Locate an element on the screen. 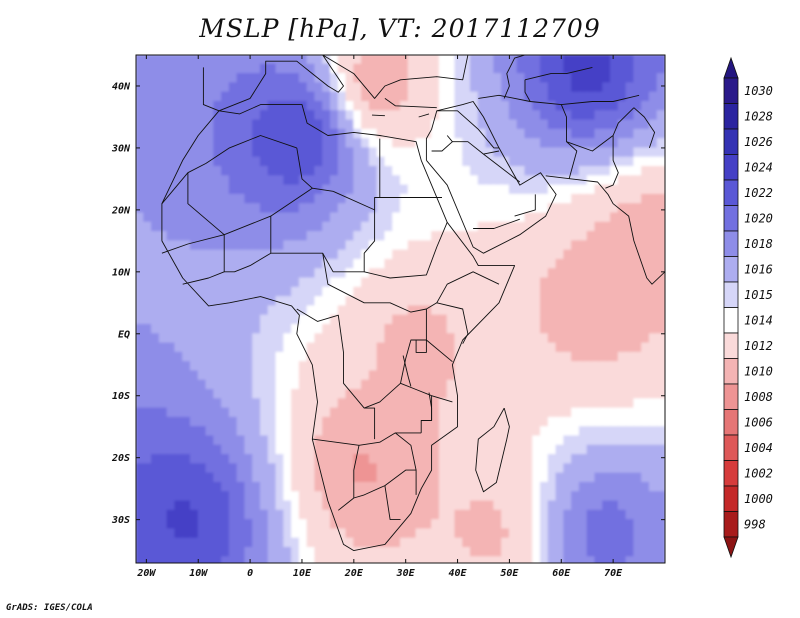 This screenshot has height=618, width=800. colorbar-under-arrow is located at coordinates (731, 547).